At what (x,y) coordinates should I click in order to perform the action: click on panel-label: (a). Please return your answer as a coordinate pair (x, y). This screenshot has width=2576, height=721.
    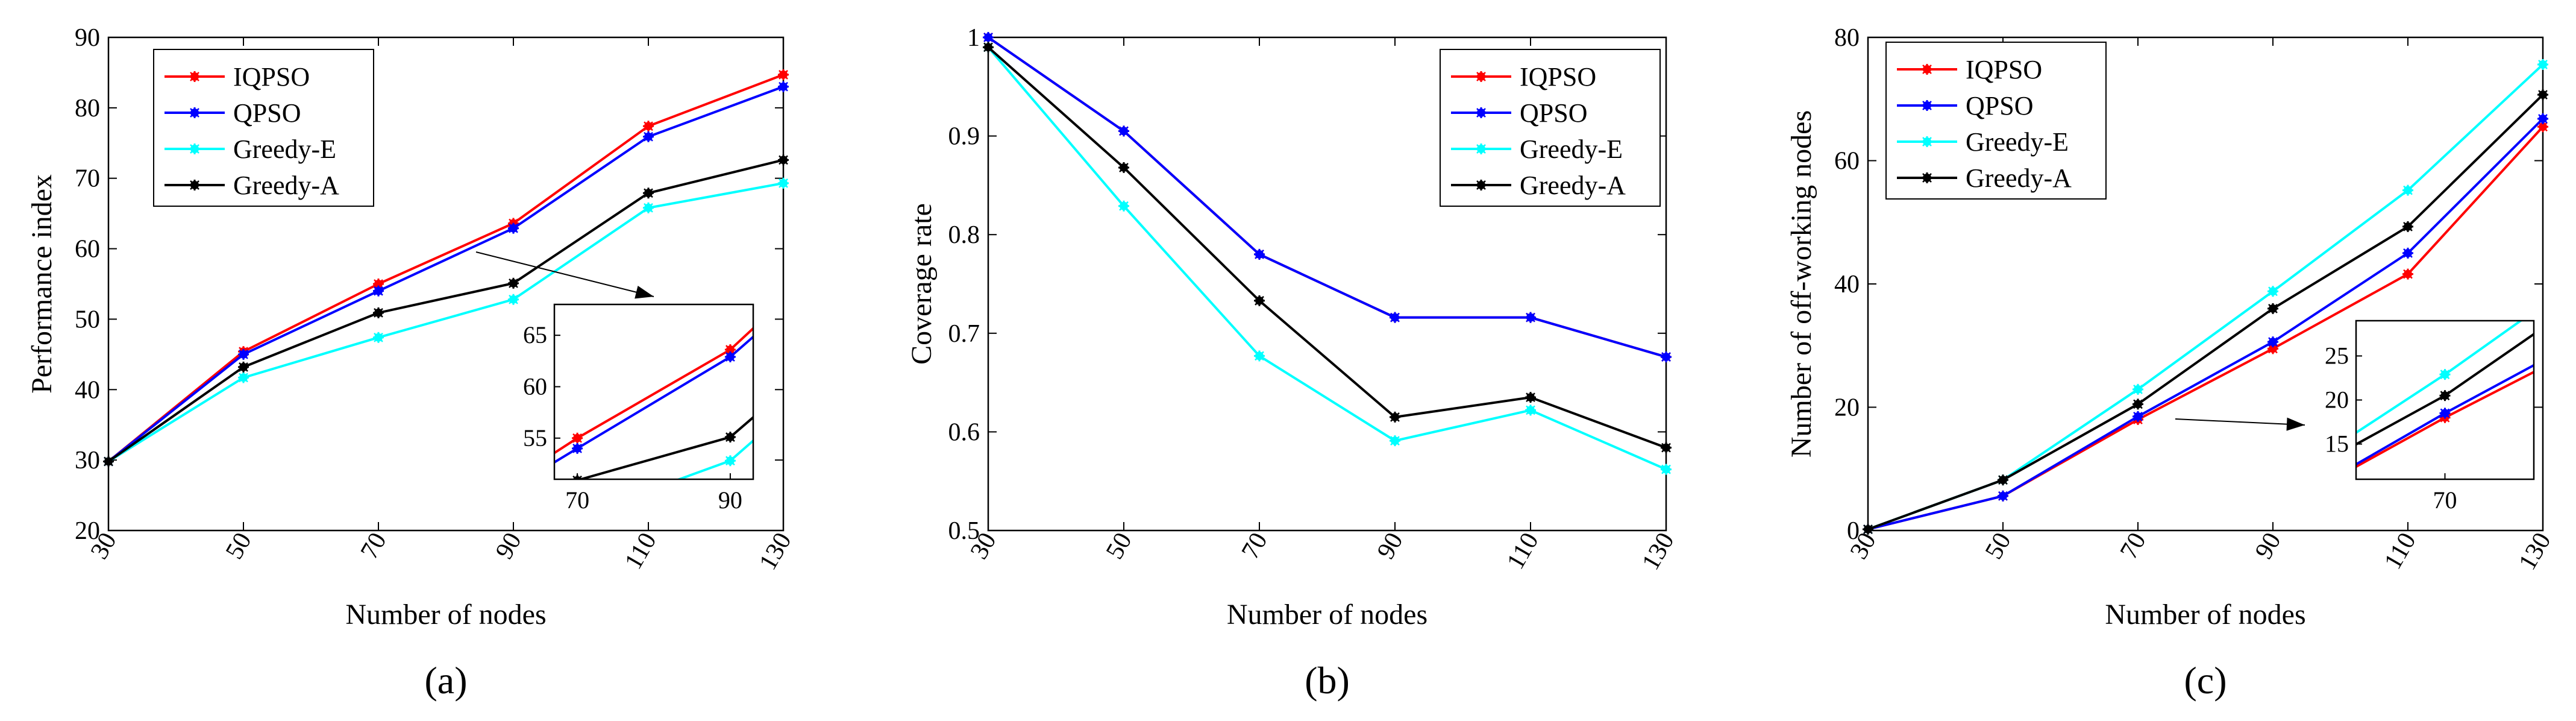
    Looking at the image, I should click on (445, 680).